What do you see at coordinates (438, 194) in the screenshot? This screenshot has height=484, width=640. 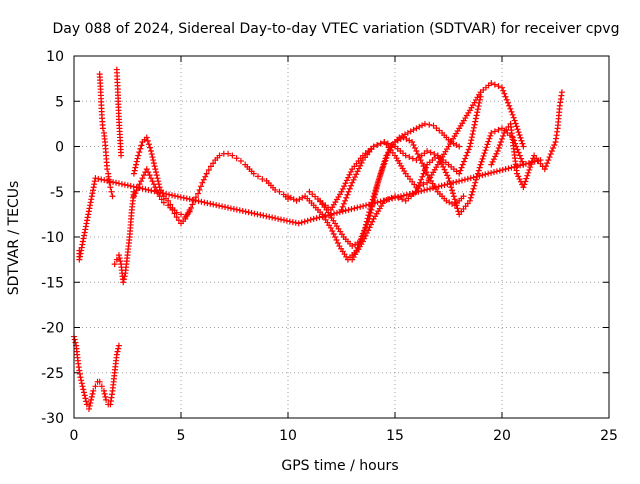 I see `series-band-e` at bounding box center [438, 194].